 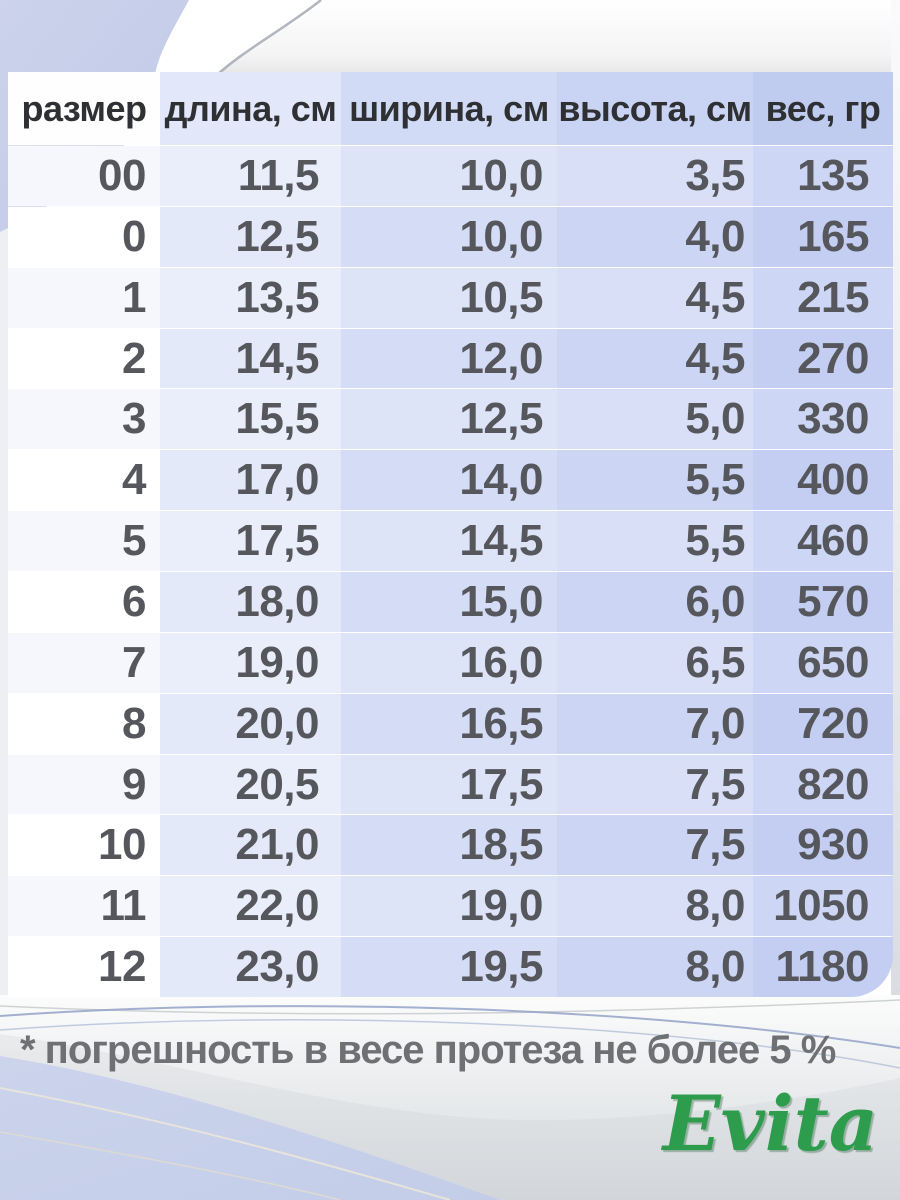 I want to click on table-cell: 570, so click(x=823, y=602).